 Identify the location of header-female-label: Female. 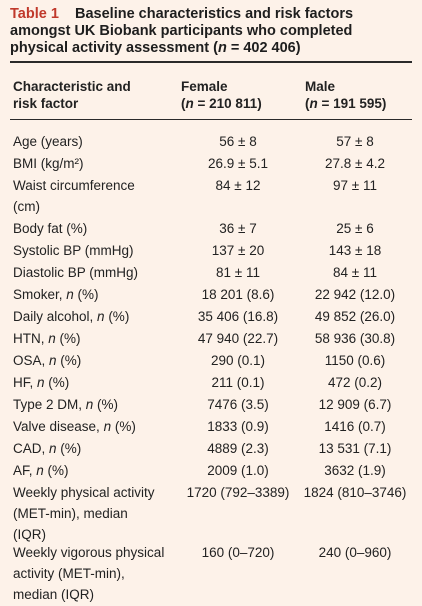
(204, 86).